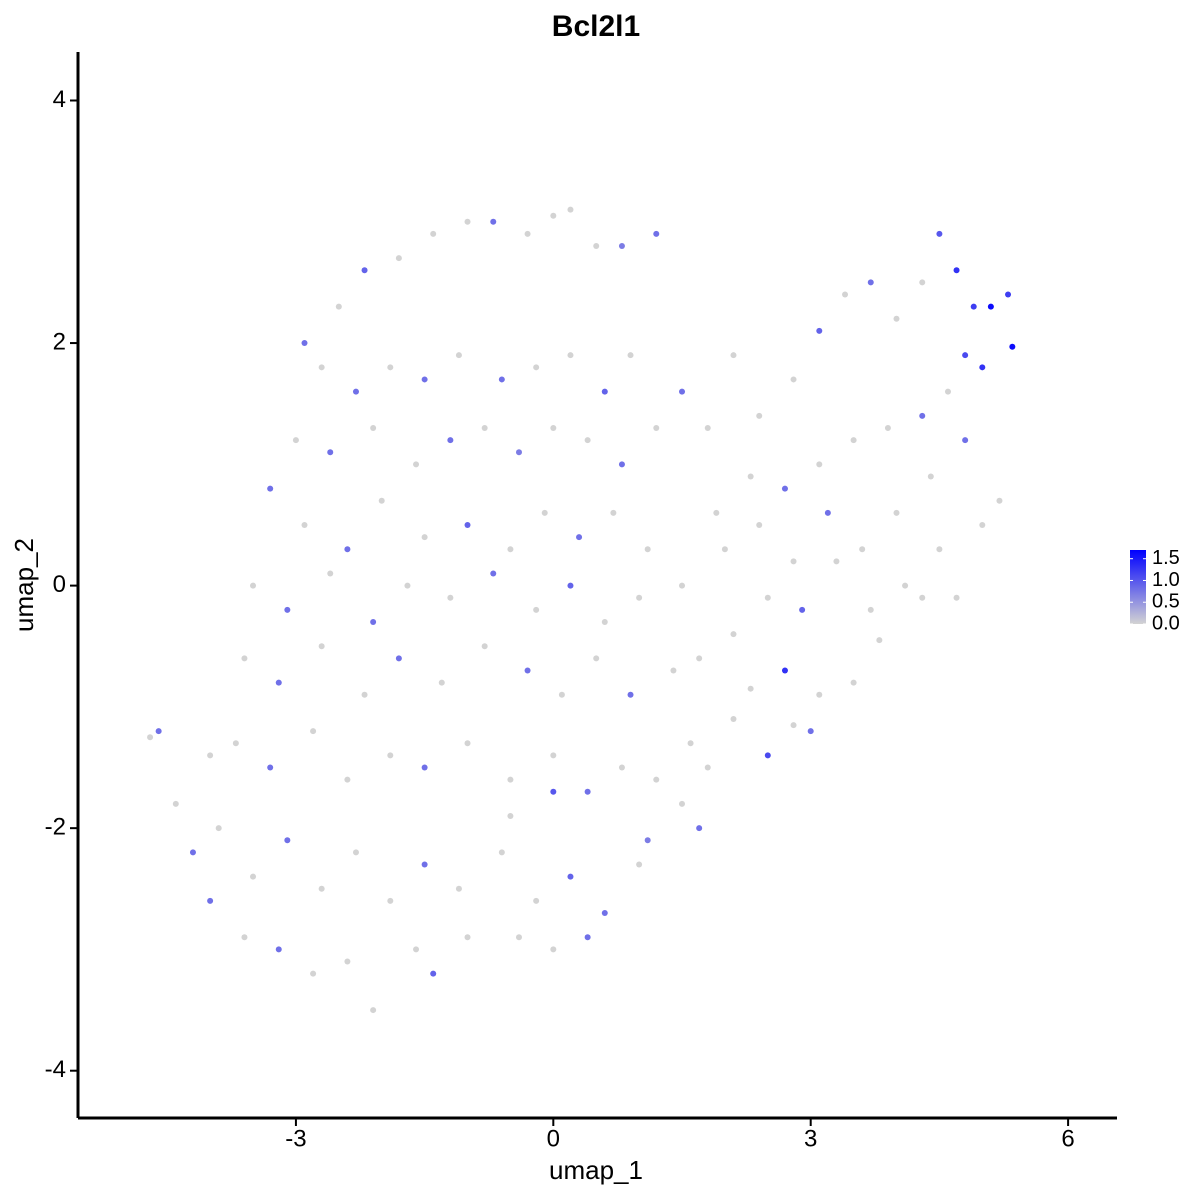 This screenshot has width=1200, height=1200. Describe the element at coordinates (1138, 587) in the screenshot. I see `colorbar` at that location.